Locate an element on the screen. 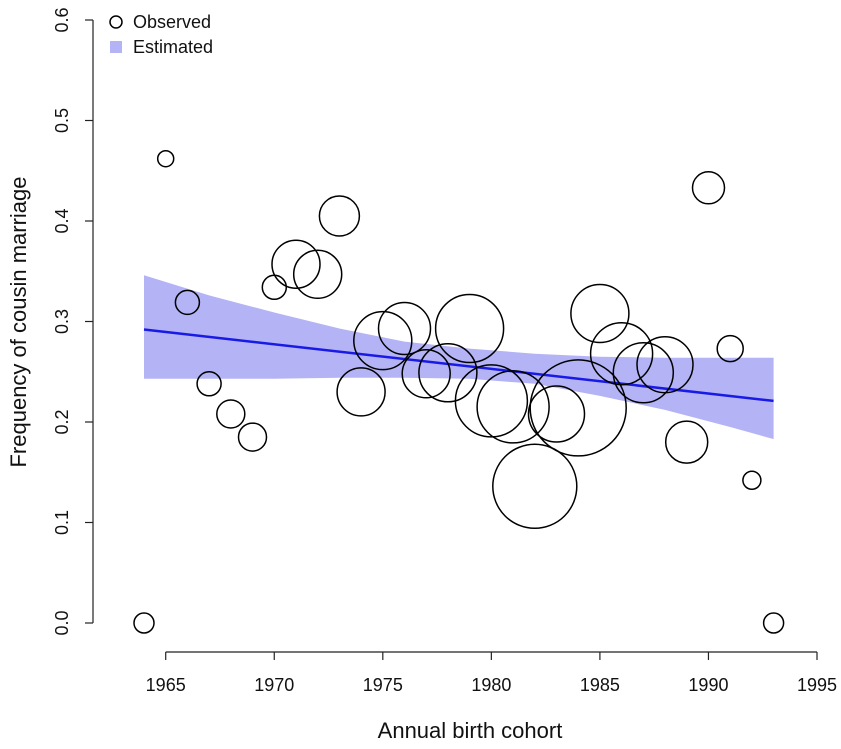 The height and width of the screenshot is (749, 841). x-tick-label: 1975 is located at coordinates (383, 685).